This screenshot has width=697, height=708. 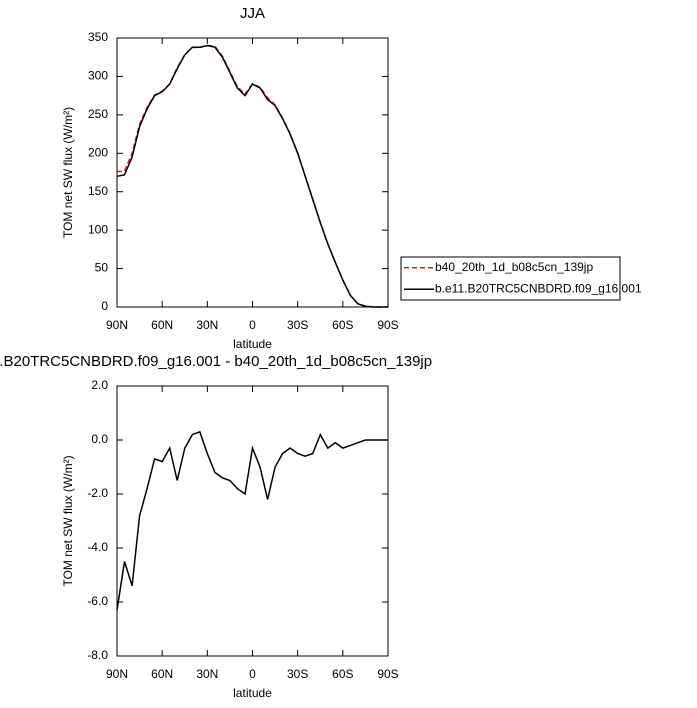 I want to click on y-tick-label: 300, so click(x=98, y=76).